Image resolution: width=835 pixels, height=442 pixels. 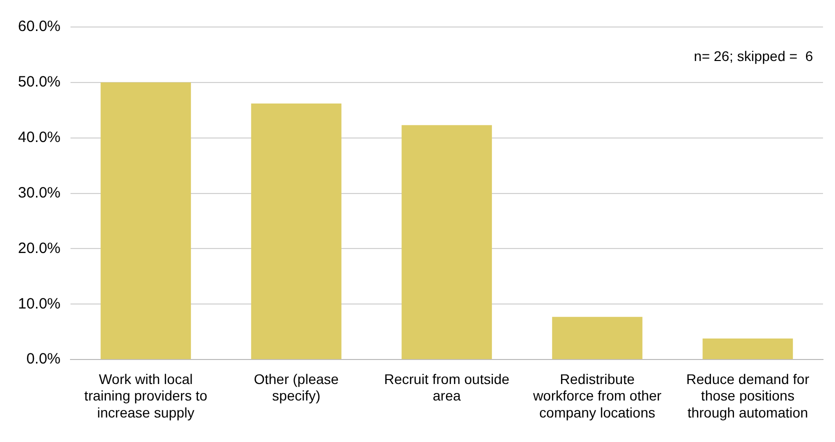 I want to click on x-tick-label: Recruit from outside area, so click(x=447, y=387).